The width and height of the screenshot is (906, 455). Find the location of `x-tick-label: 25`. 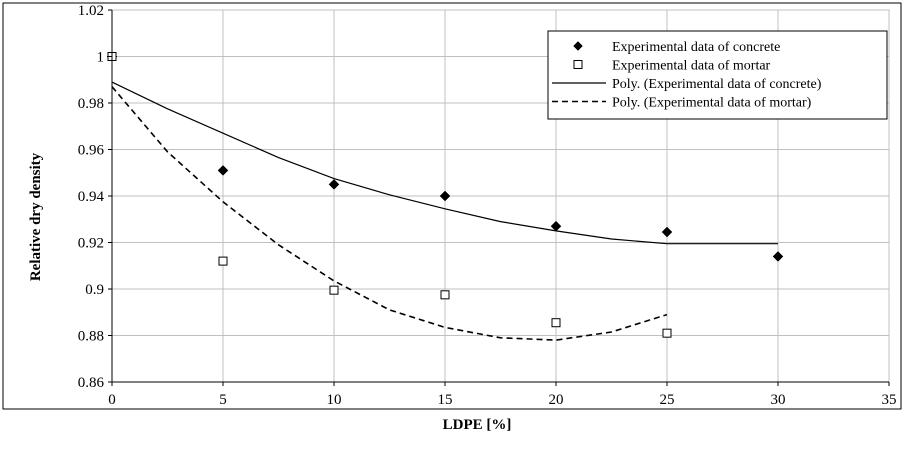

x-tick-label: 25 is located at coordinates (667, 400).